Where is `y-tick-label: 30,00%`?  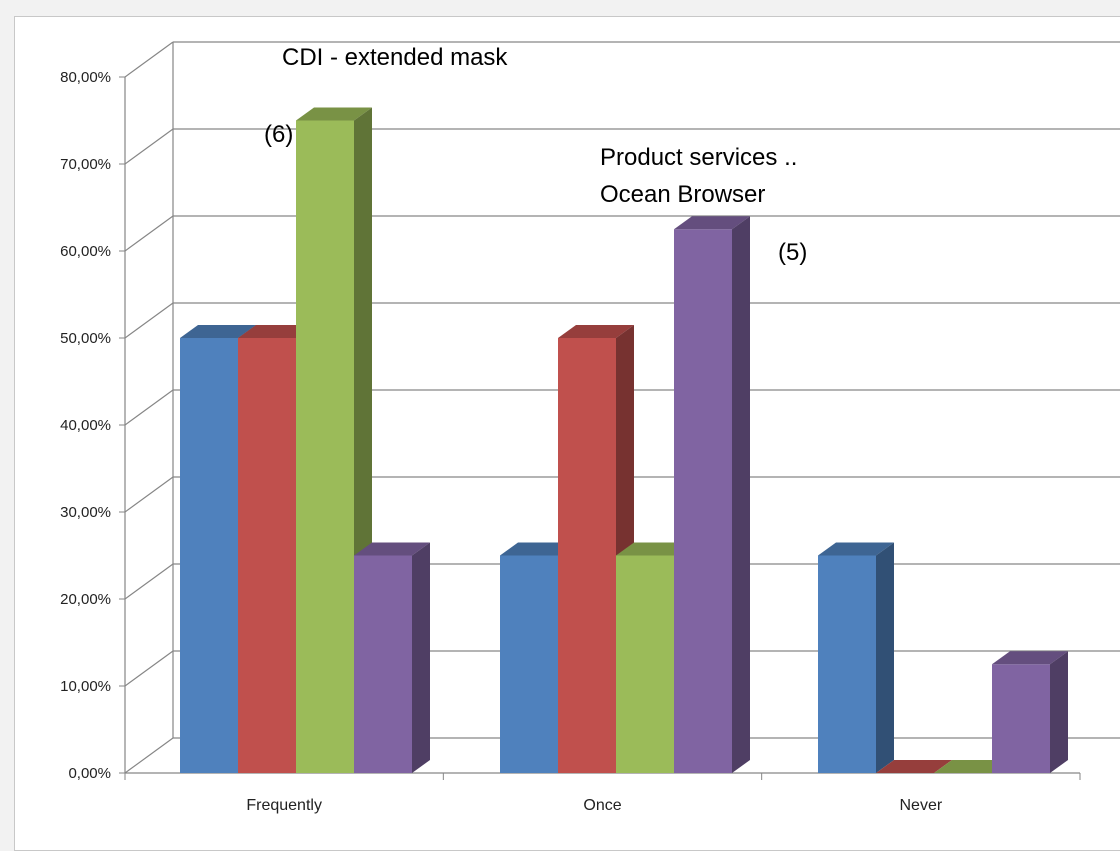 y-tick-label: 30,00% is located at coordinates (85, 512).